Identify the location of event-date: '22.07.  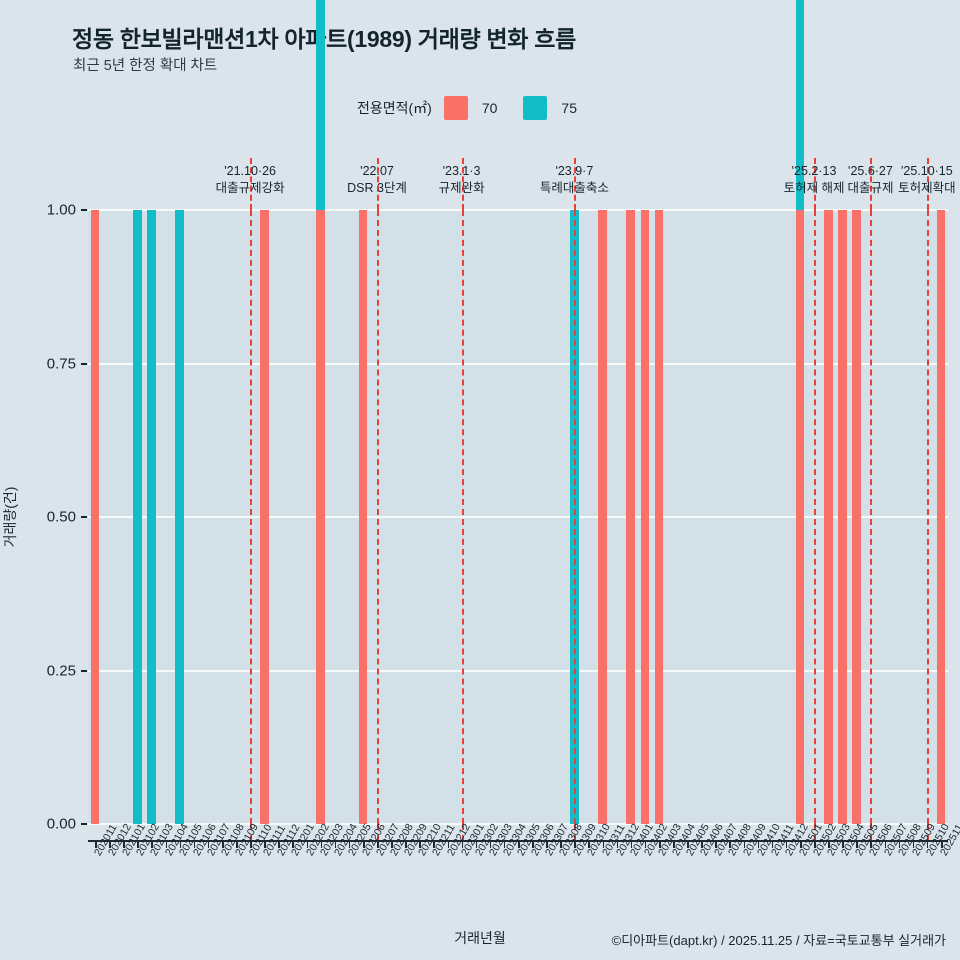
(377, 171).